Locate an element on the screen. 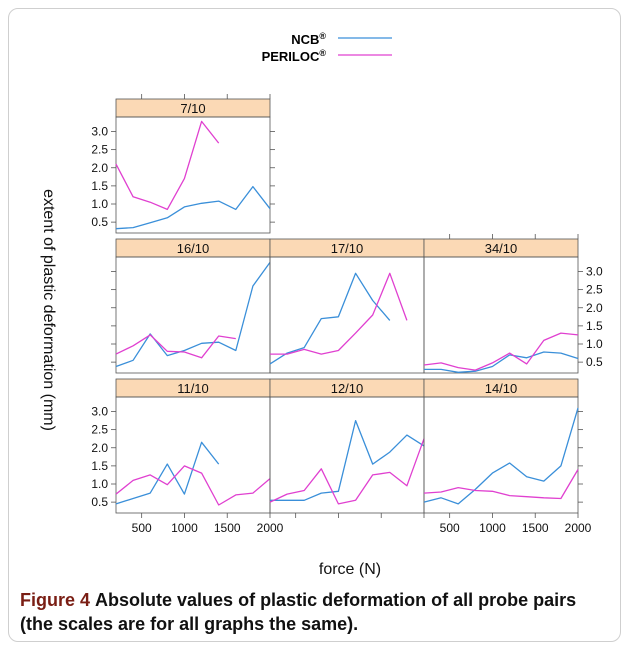 The height and width of the screenshot is (652, 629). panel-title: 14/10 is located at coordinates (501, 388).